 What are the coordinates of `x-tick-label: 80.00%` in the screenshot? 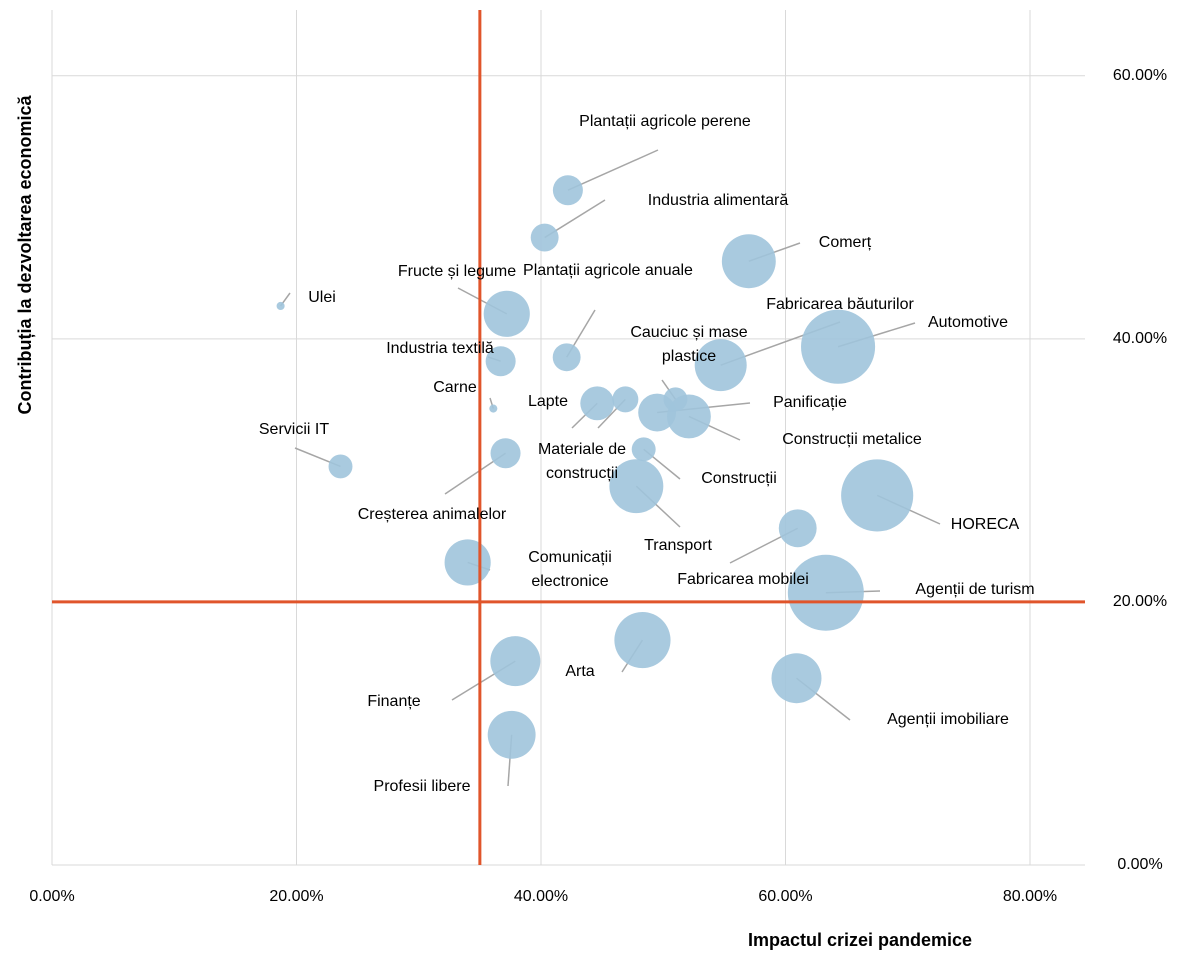 It's located at (1030, 896).